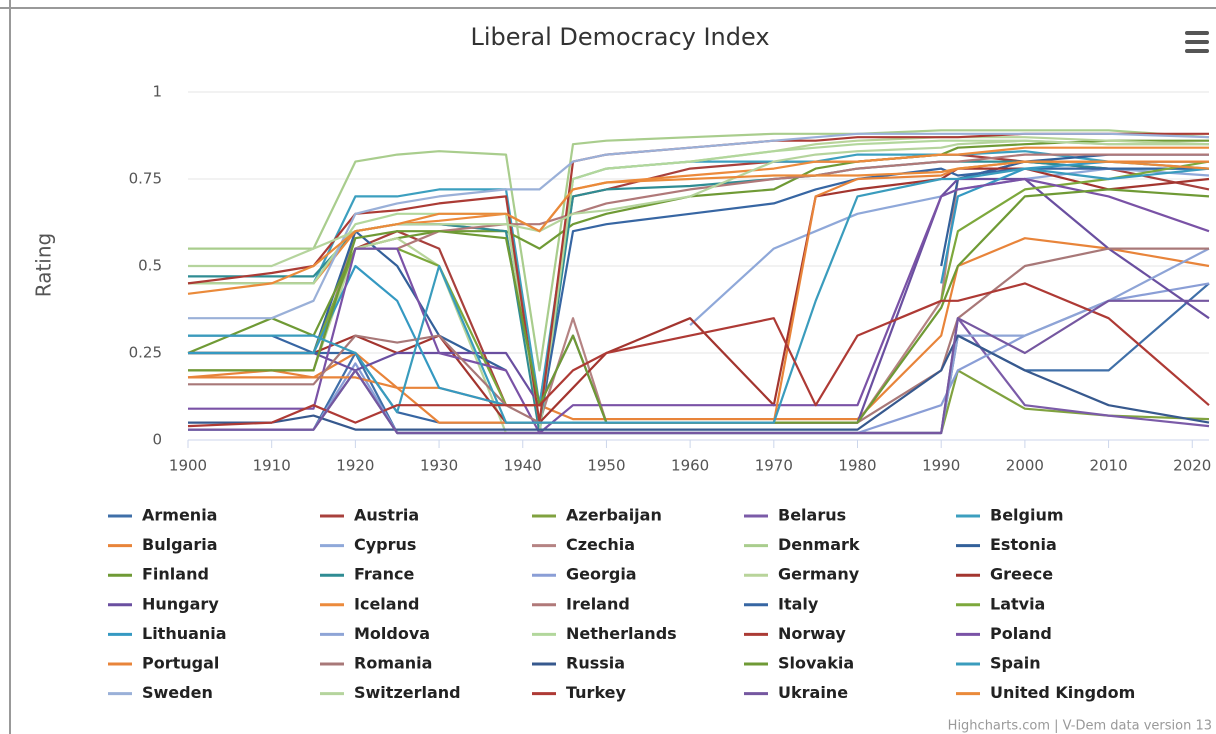 Image resolution: width=1216 pixels, height=734 pixels. I want to click on legend-label: France, so click(384, 574).